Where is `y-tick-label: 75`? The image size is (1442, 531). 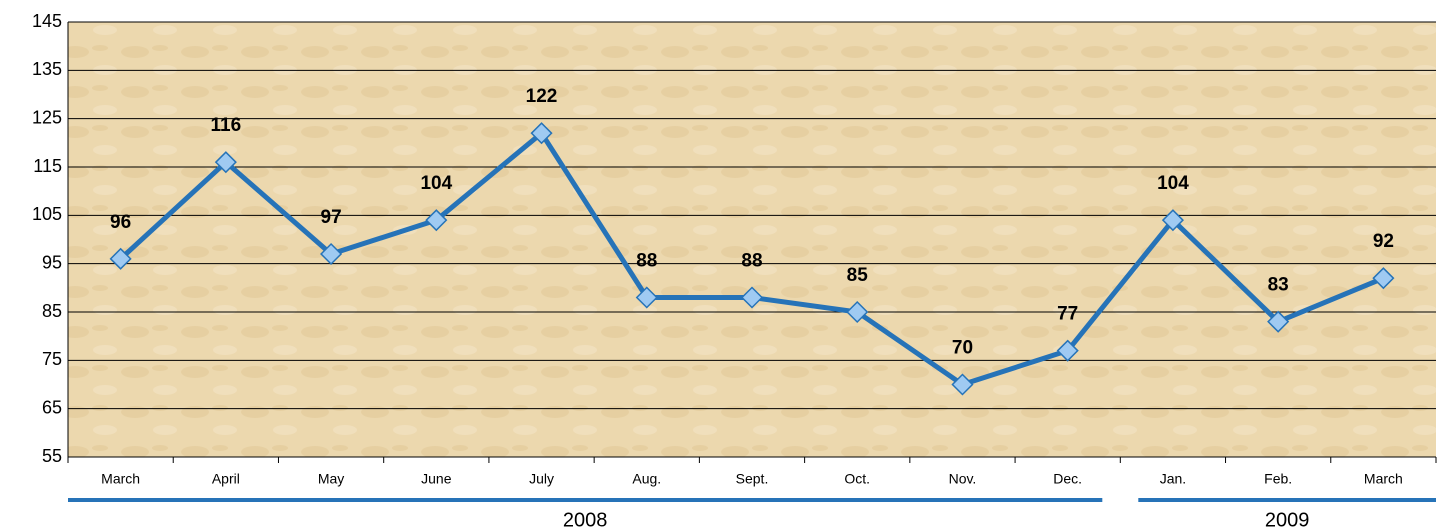 y-tick-label: 75 is located at coordinates (52, 359).